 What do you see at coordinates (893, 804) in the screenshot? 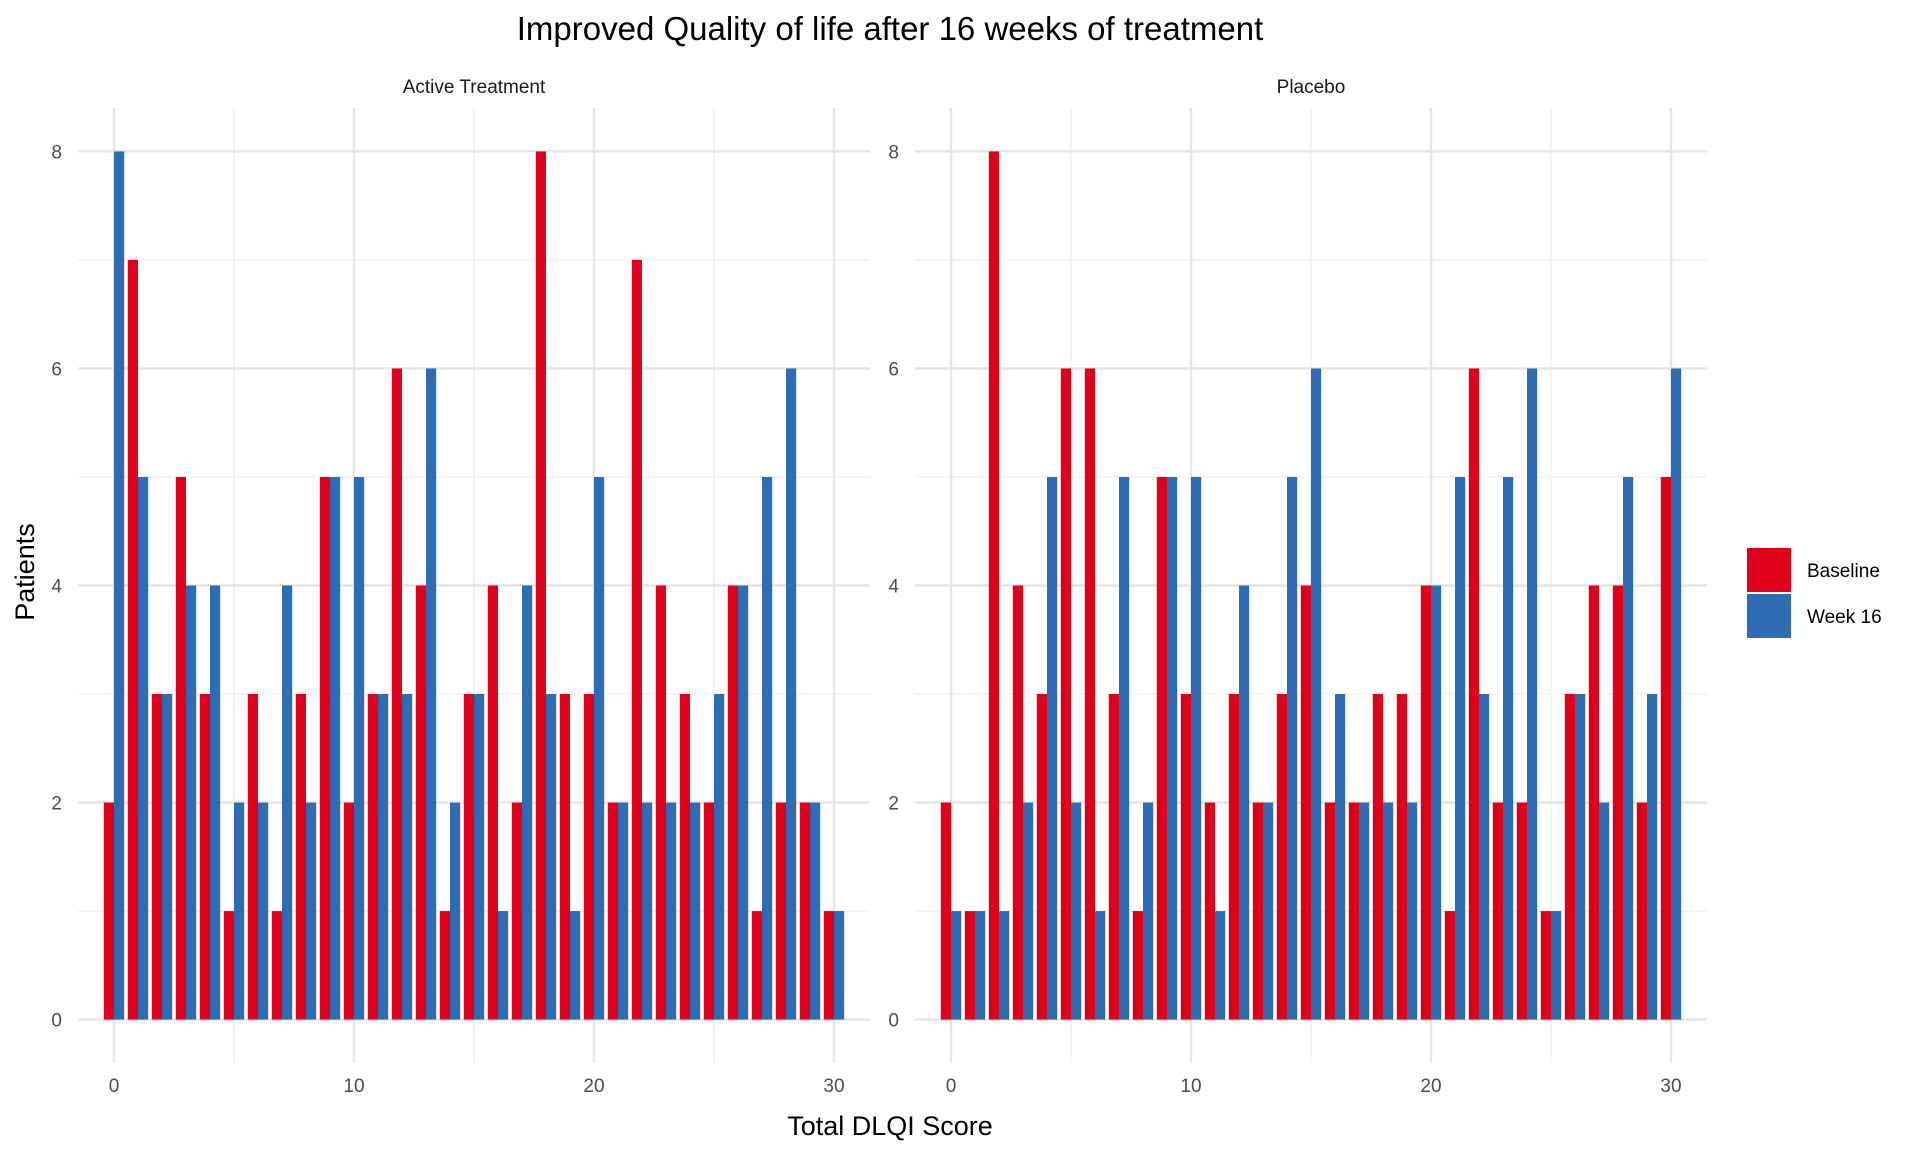
I see `y-tick-label: 2` at bounding box center [893, 804].